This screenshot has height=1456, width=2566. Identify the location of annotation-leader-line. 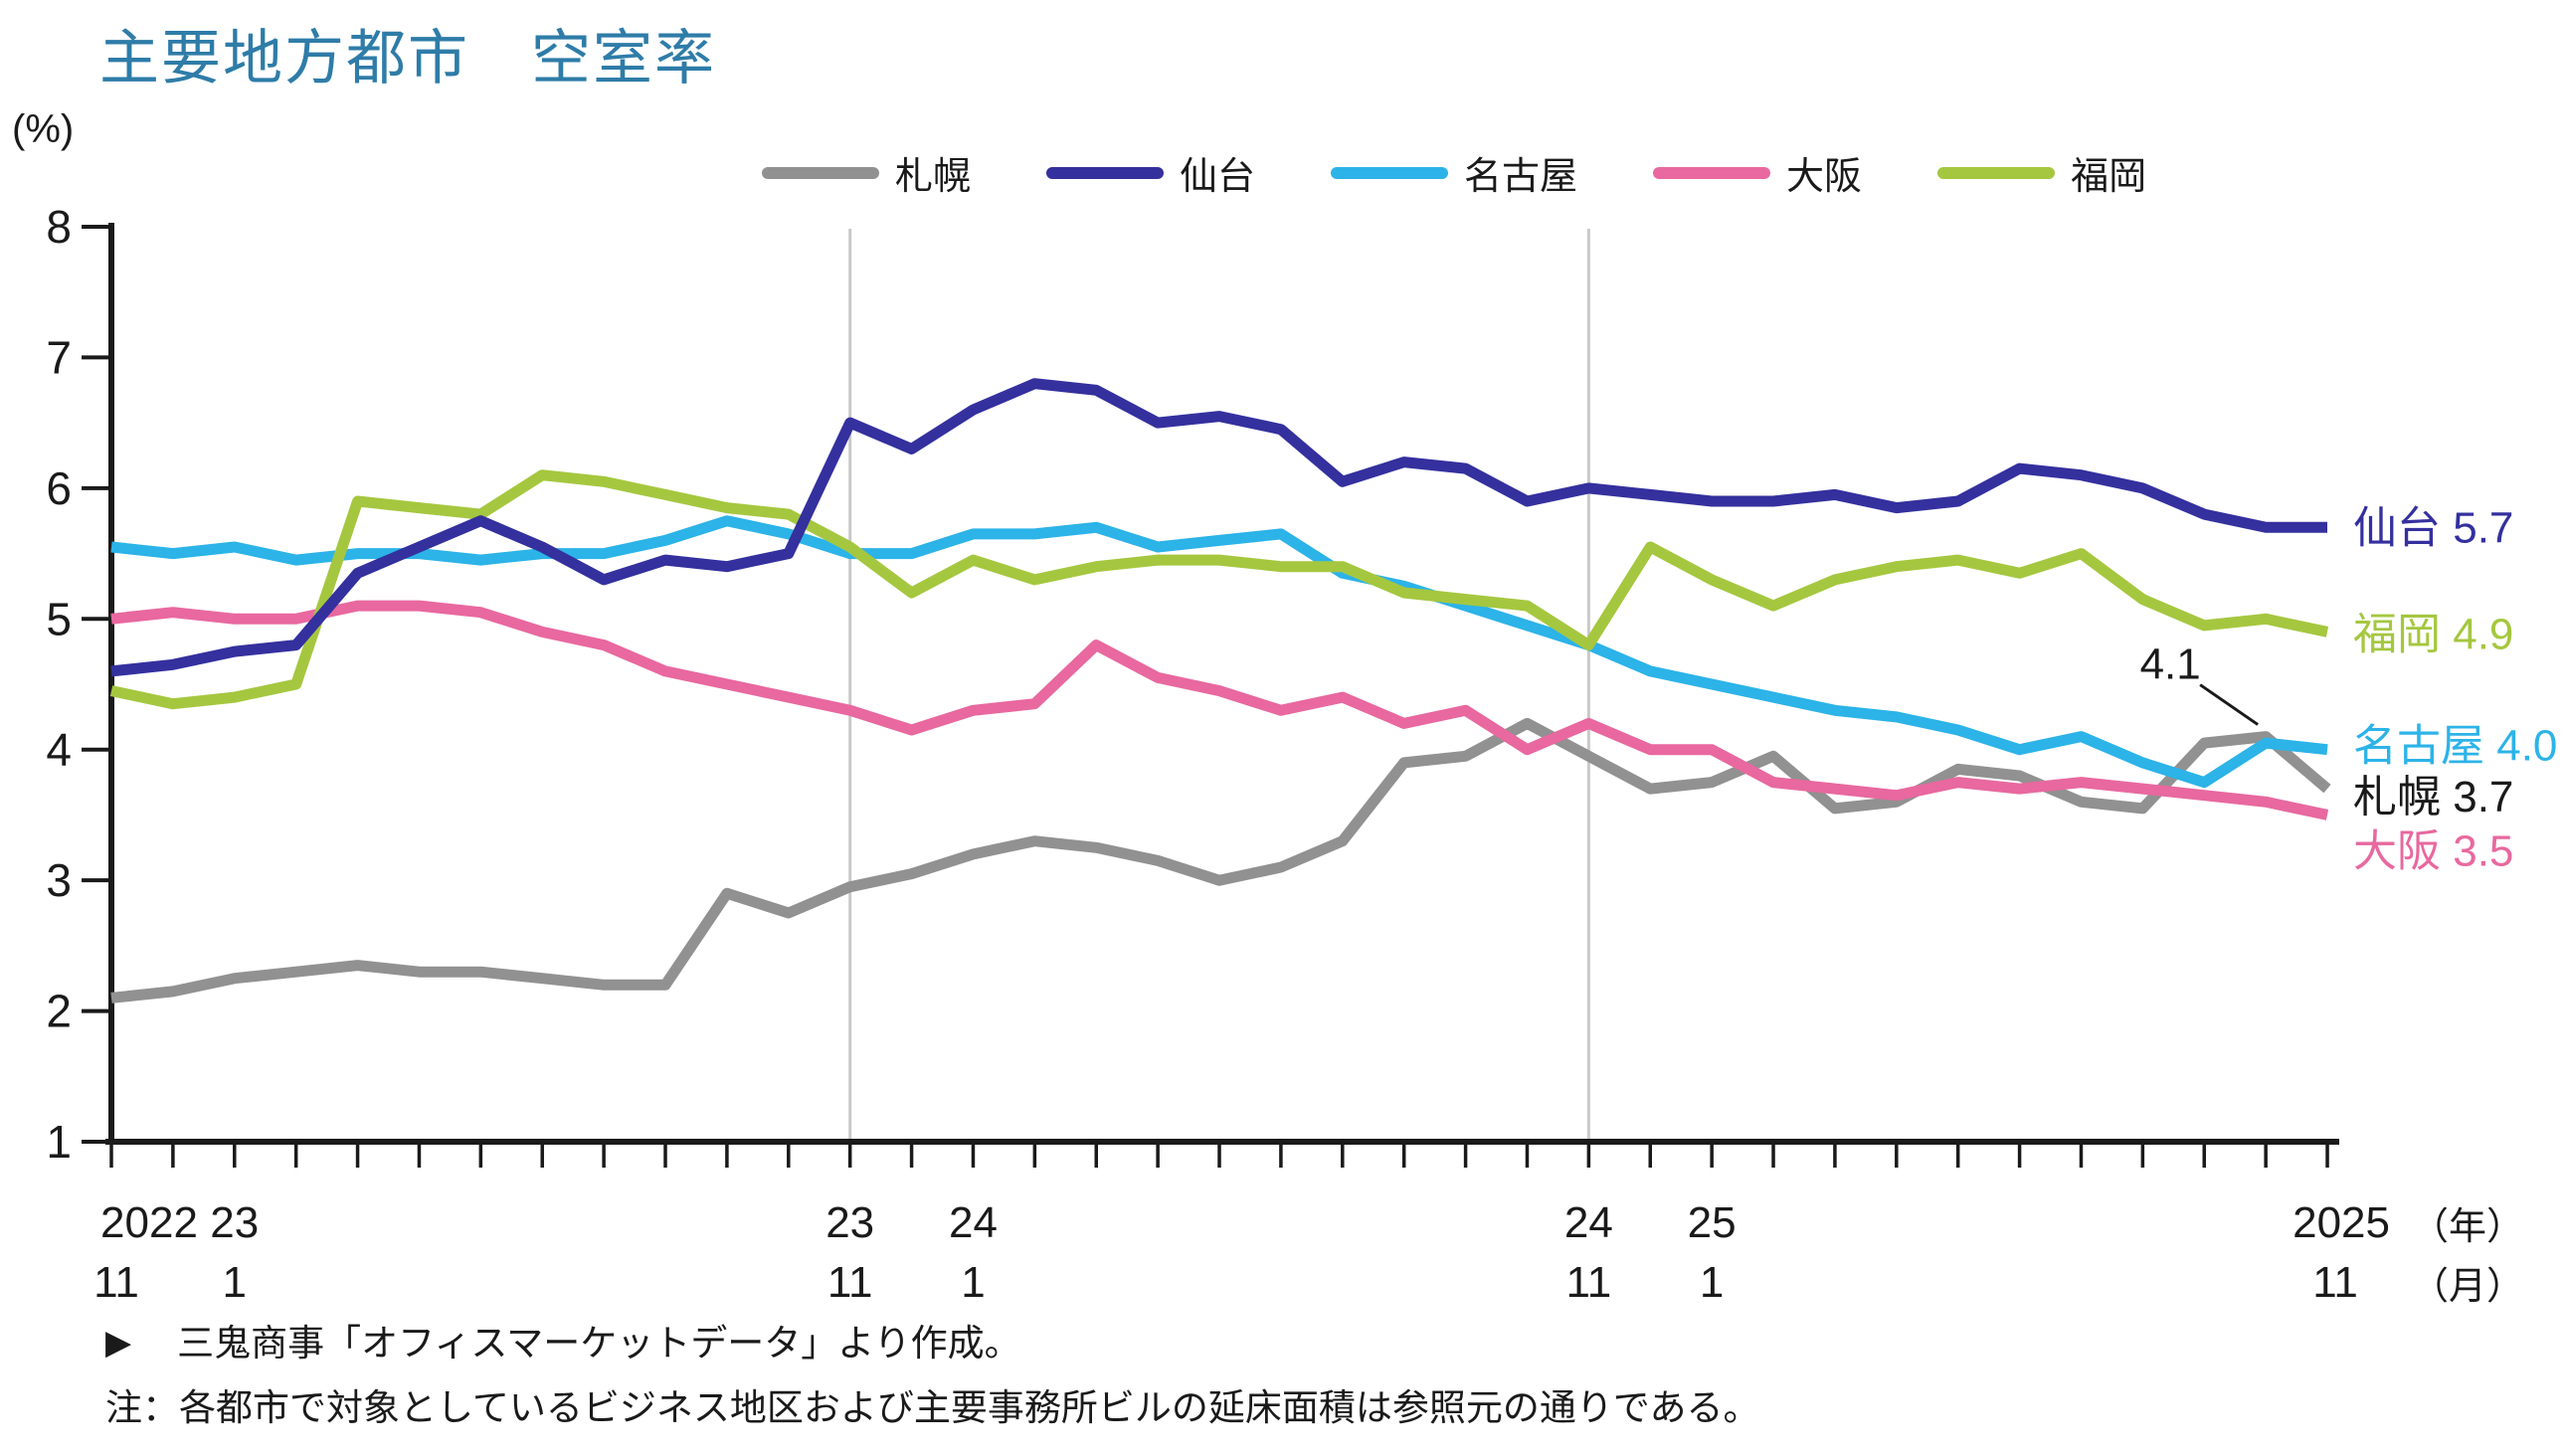
(2229, 704).